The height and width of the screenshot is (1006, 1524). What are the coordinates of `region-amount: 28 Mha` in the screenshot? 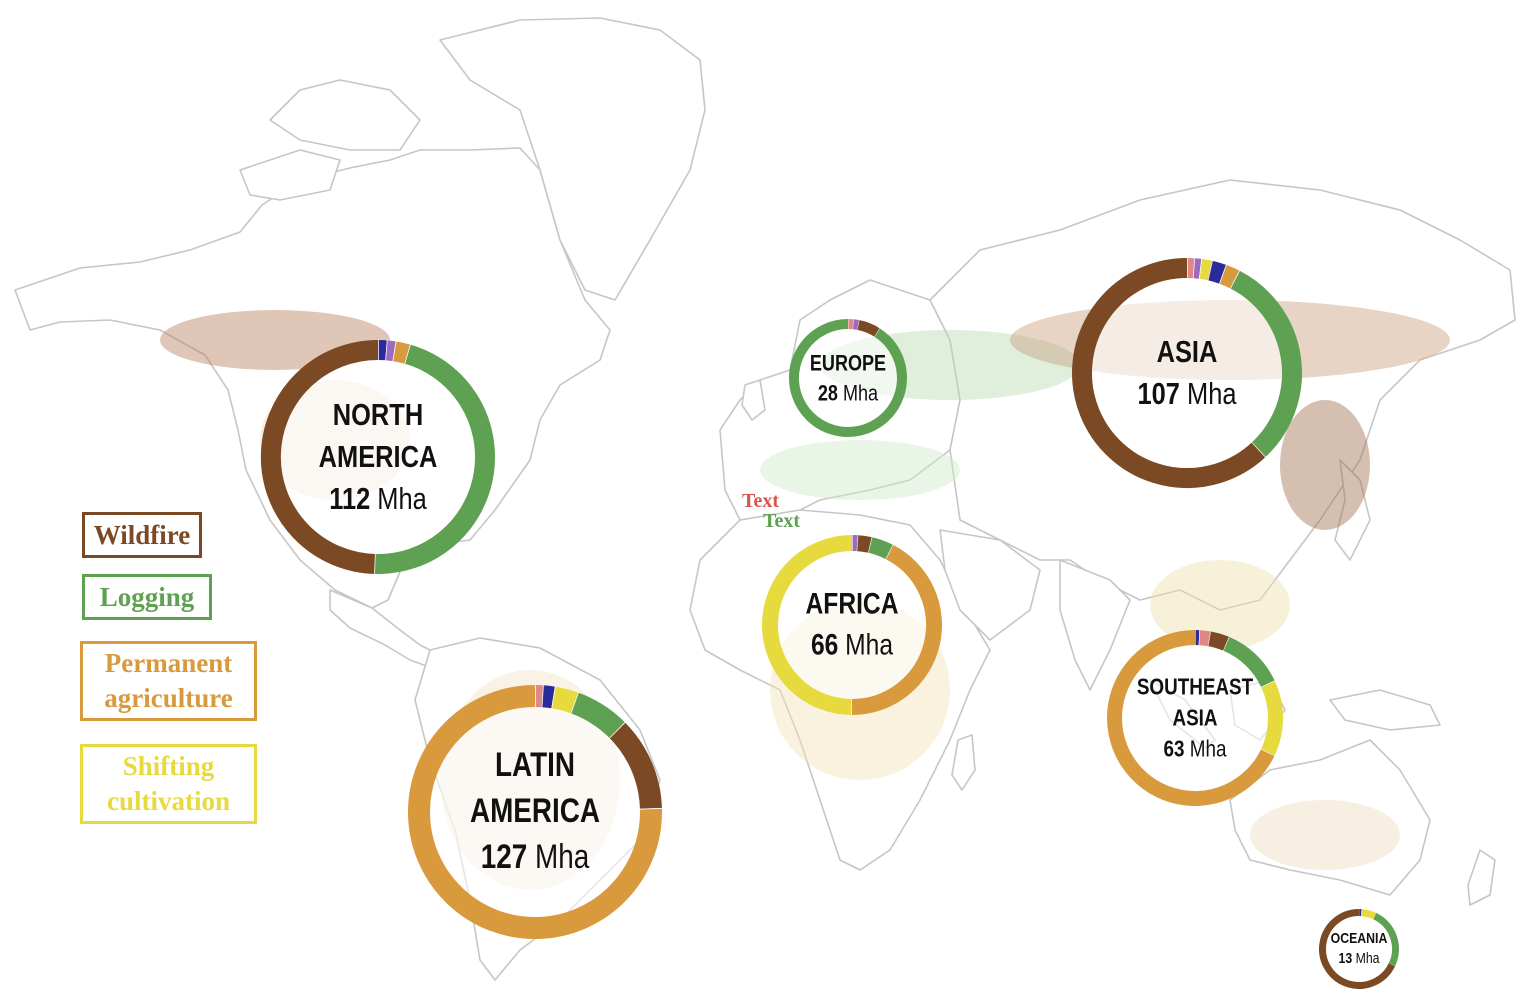 It's located at (848, 393).